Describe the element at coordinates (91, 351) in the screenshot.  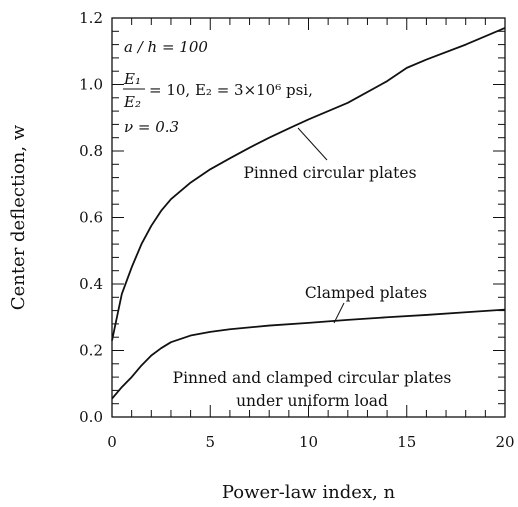
I see `y-tick-label: 0.2` at that location.